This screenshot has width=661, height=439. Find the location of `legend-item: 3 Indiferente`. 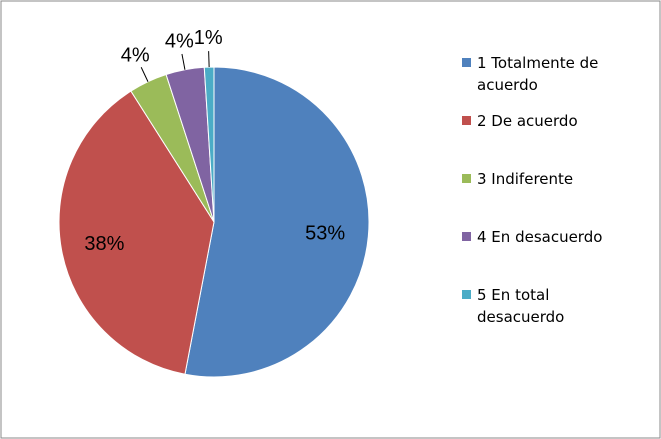

legend-item: 3 Indiferente is located at coordinates (547, 179).